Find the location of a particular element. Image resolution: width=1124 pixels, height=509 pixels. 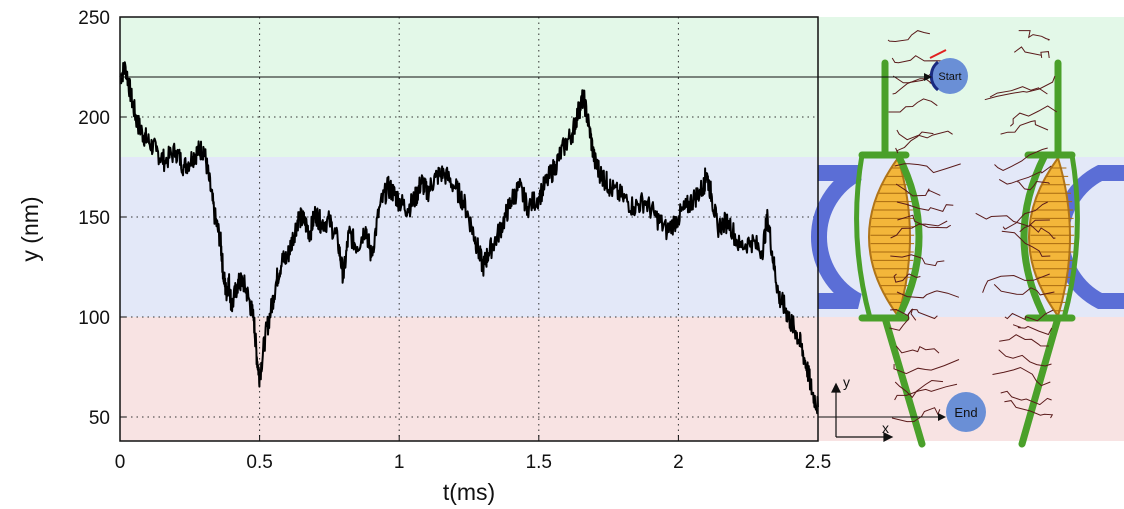

x-tick-label: 1.5 is located at coordinates (539, 462).